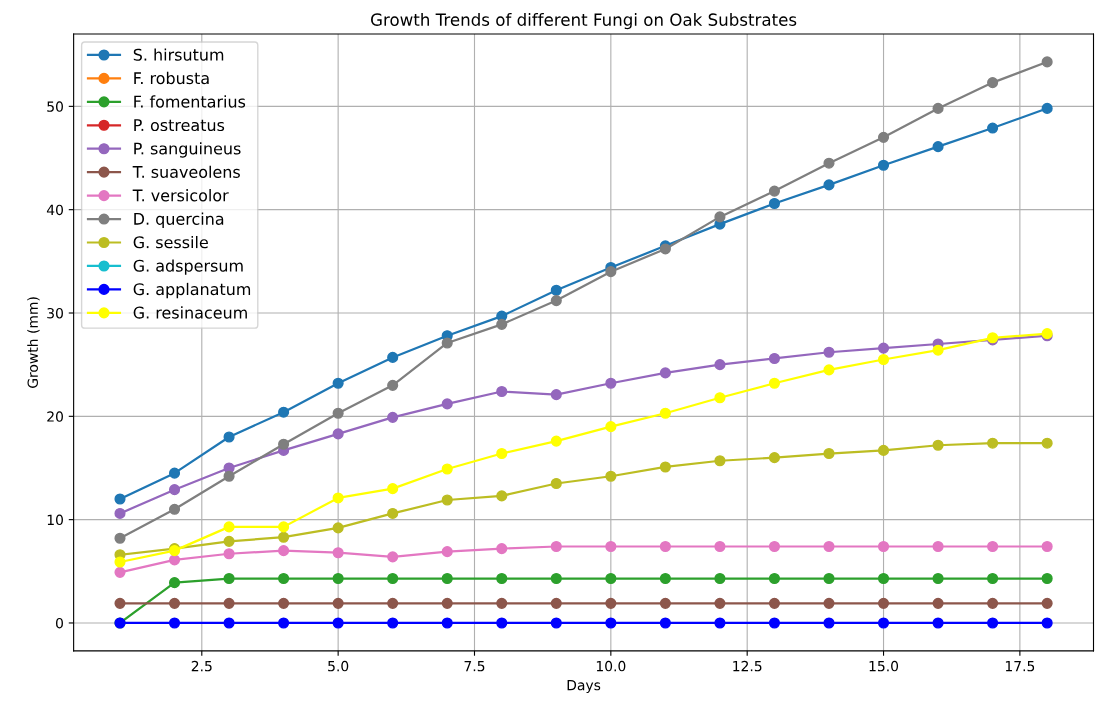 Image resolution: width=1099 pixels, height=709 pixels. What do you see at coordinates (59, 623) in the screenshot?
I see `y-tick-label: 0` at bounding box center [59, 623].